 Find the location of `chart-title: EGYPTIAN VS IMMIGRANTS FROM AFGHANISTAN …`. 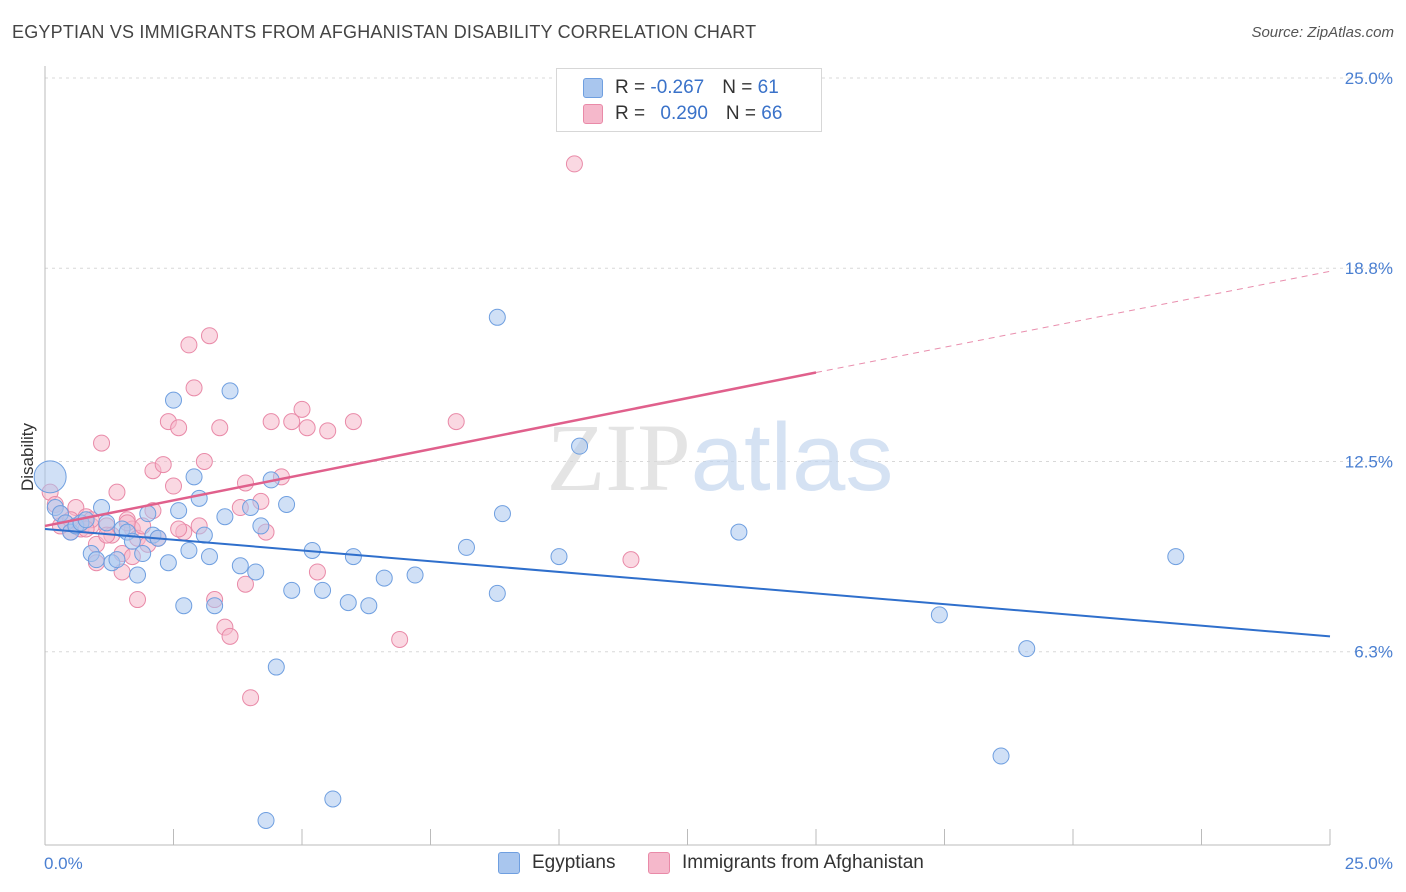

chart-title: EGYPTIAN VS IMMIGRANTS FROM AFGHANISTAN … is located at coordinates (384, 32).